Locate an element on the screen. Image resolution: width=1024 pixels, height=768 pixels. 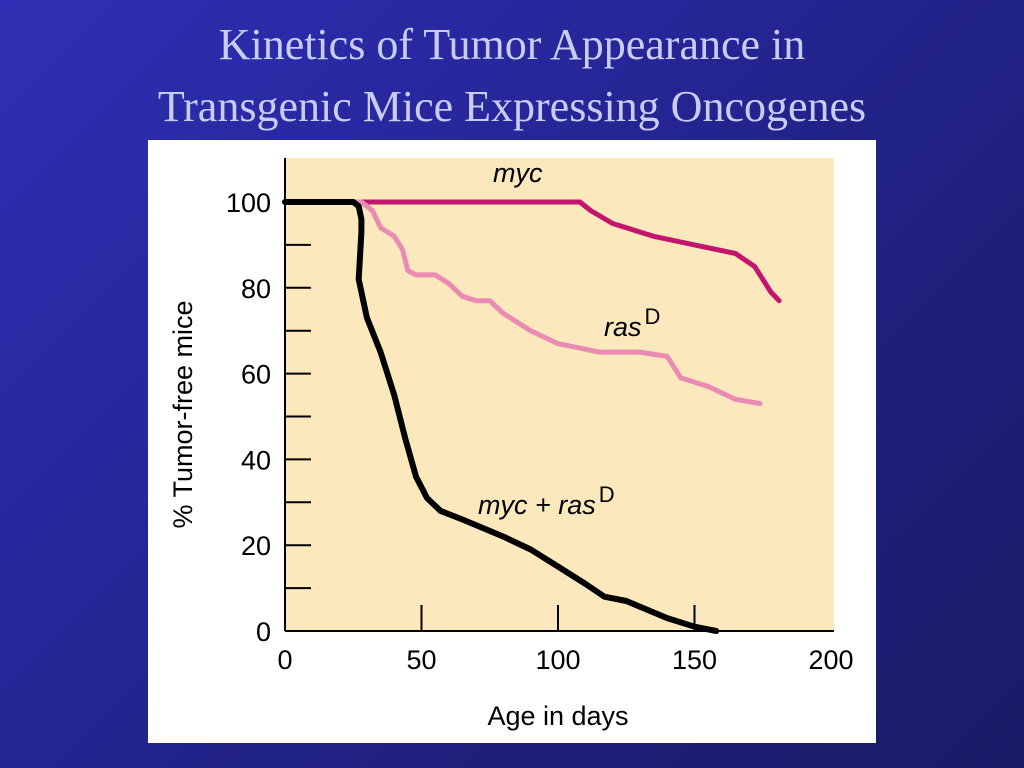
x-tick-label: 100 is located at coordinates (557, 660).